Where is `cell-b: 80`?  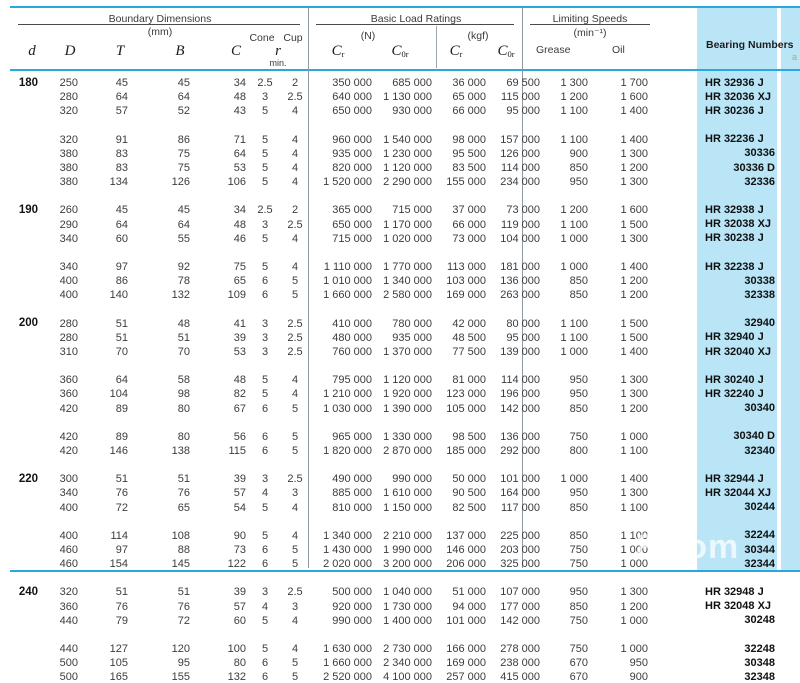
cell-b: 80 is located at coordinates (183, 408).